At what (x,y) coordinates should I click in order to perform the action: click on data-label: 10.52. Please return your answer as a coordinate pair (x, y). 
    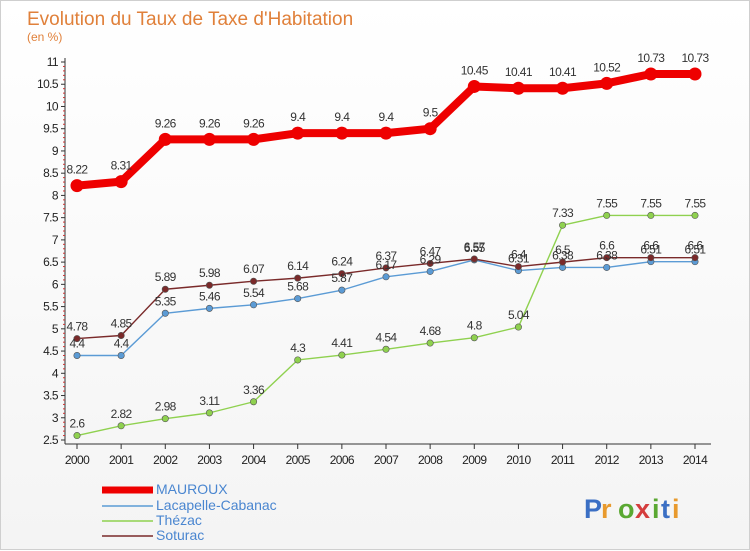
    Looking at the image, I should click on (607, 67).